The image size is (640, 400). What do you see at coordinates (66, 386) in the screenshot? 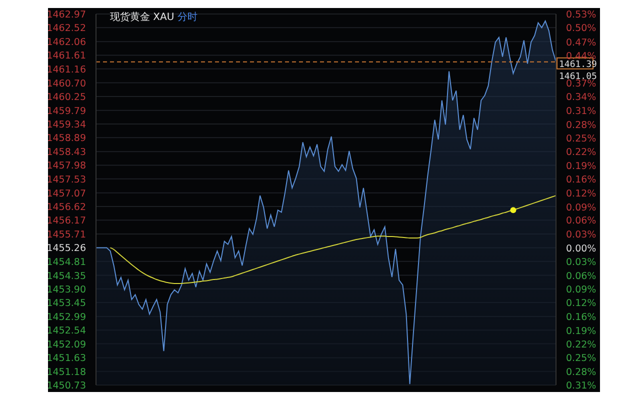
I see `y-tick-label: 1450.73` at bounding box center [66, 386].